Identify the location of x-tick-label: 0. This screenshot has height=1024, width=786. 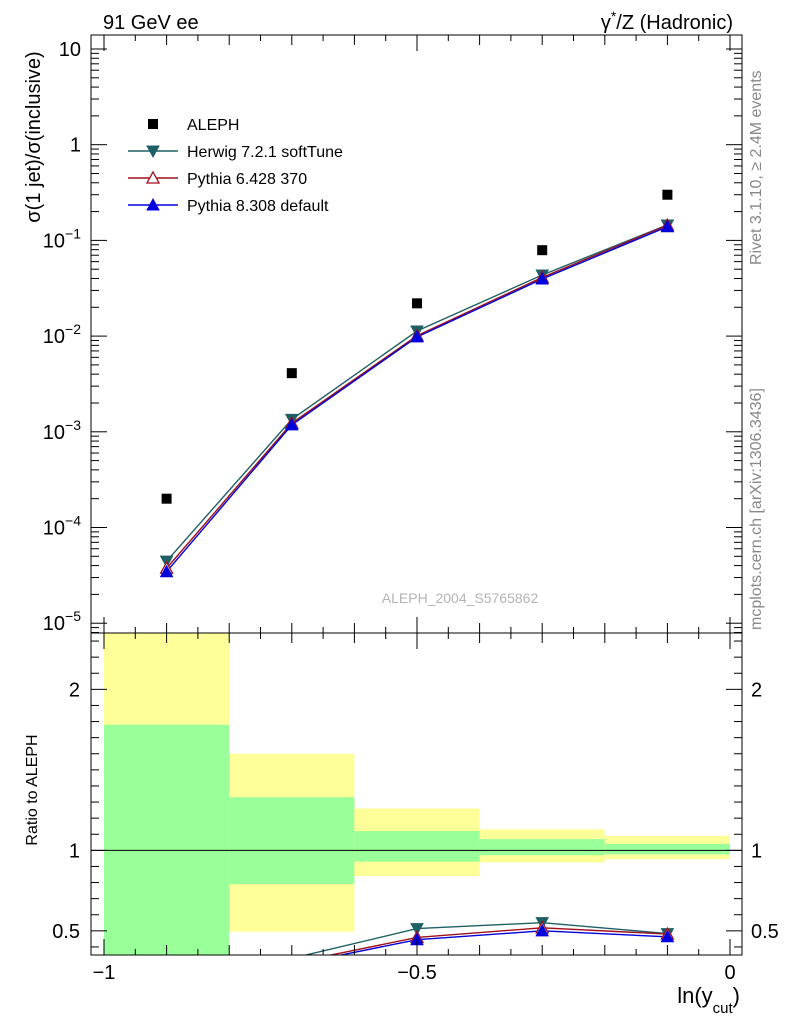
(729, 973).